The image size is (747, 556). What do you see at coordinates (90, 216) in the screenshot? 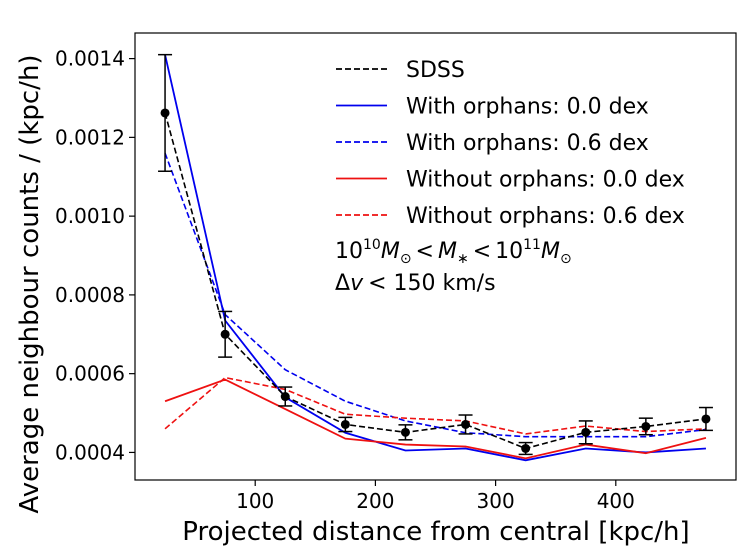
I see `y-tick-label: 0.0010` at bounding box center [90, 216].